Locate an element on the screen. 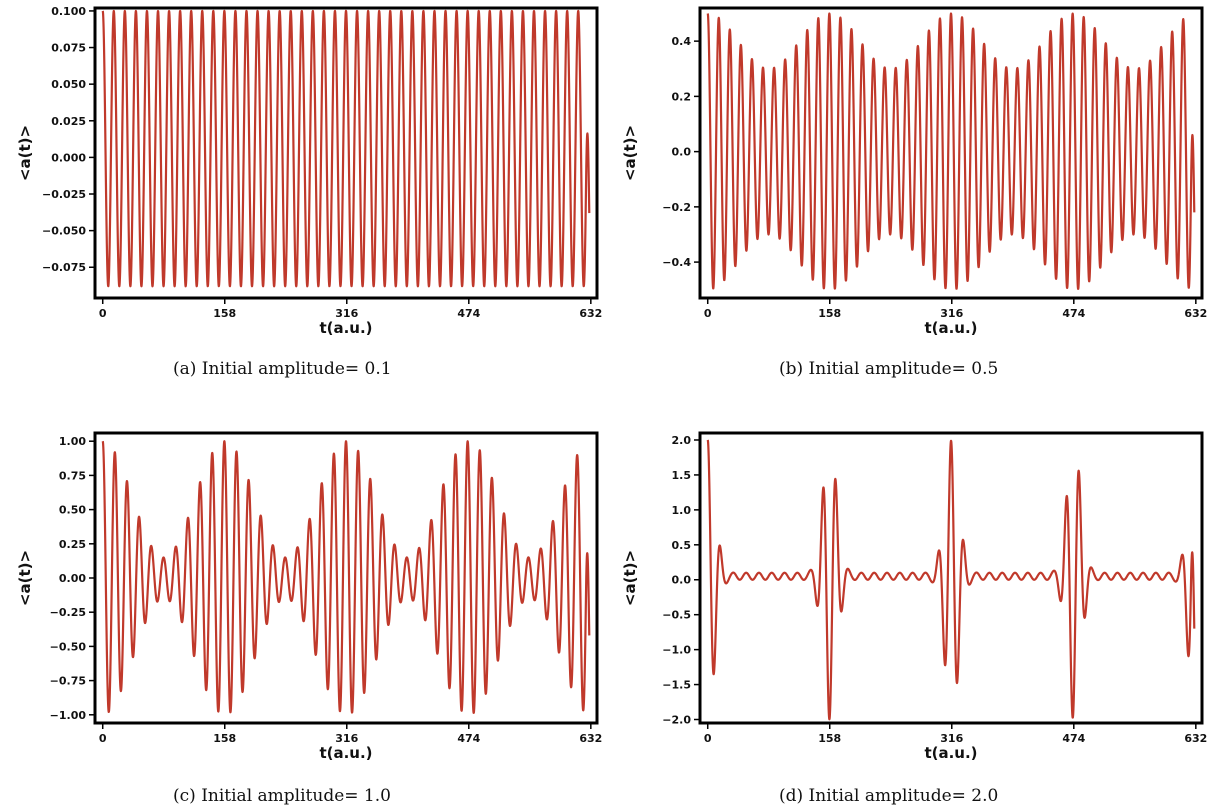 This screenshot has width=1209, height=811. y-tick-label: −1.0 is located at coordinates (676, 650).